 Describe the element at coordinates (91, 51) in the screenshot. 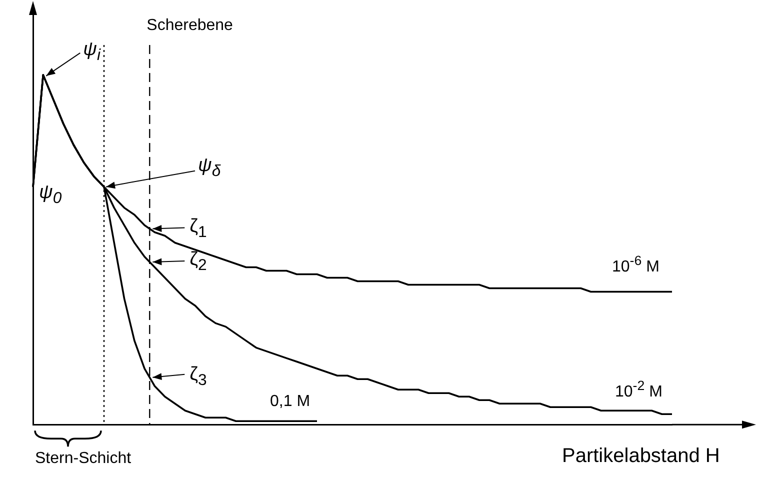

I see `text: ψ$_{i}$` at that location.